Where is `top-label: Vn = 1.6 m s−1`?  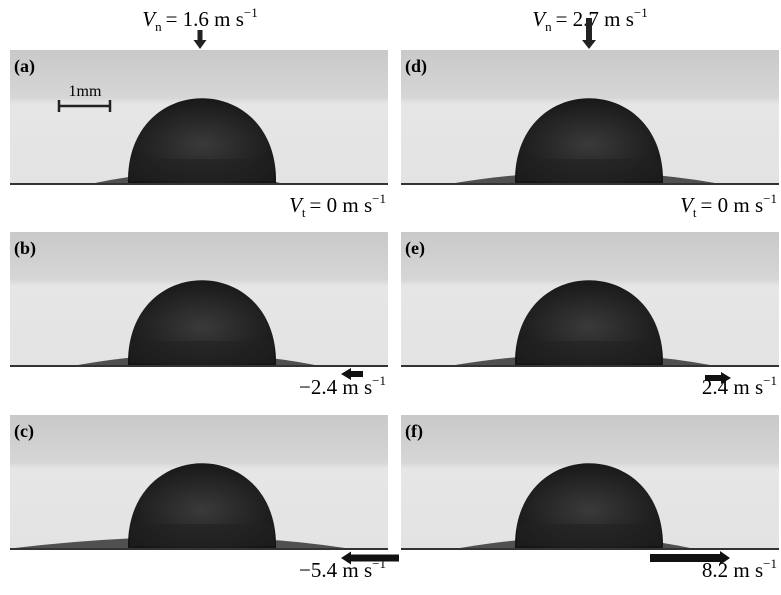
top-label: Vn = 1.6 m s−1 is located at coordinates (200, 19).